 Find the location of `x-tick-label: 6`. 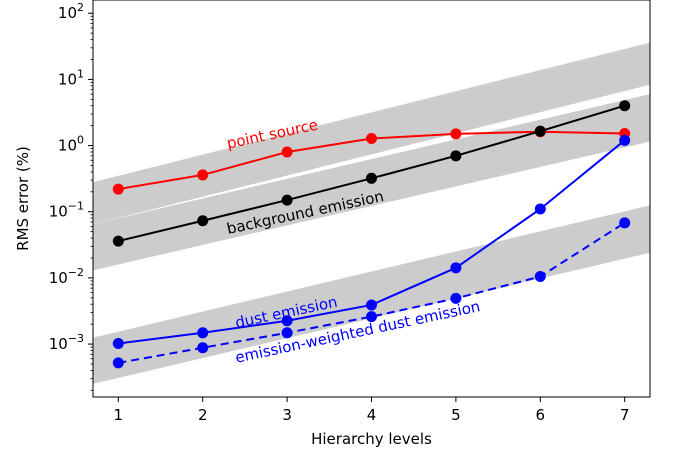

x-tick-label: 6 is located at coordinates (541, 415).